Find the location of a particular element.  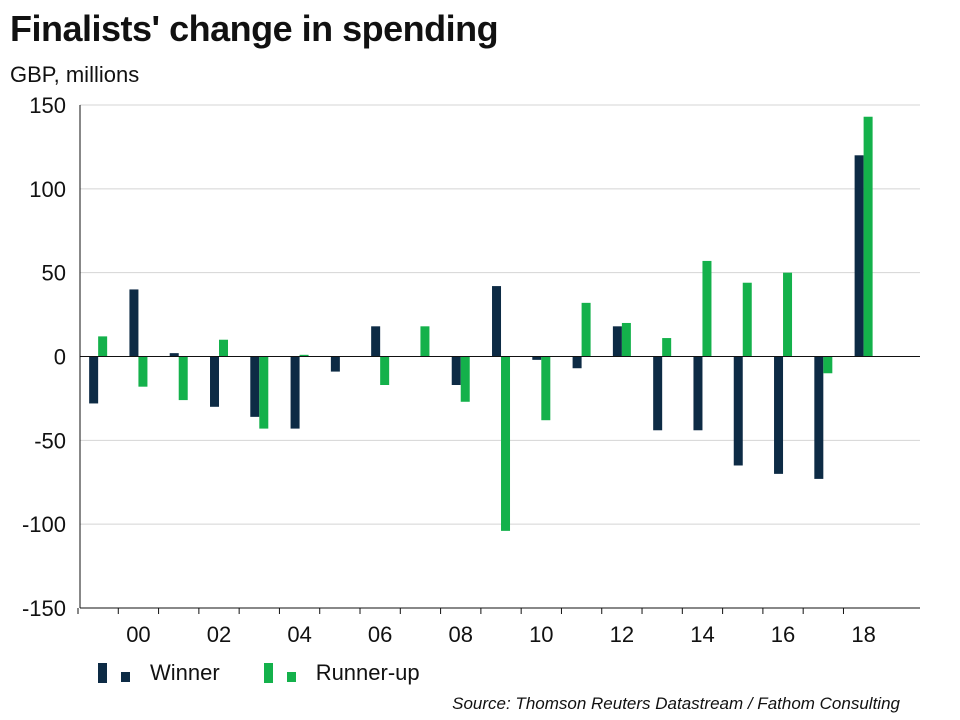

legend-label-winner: Winner is located at coordinates (185, 672).